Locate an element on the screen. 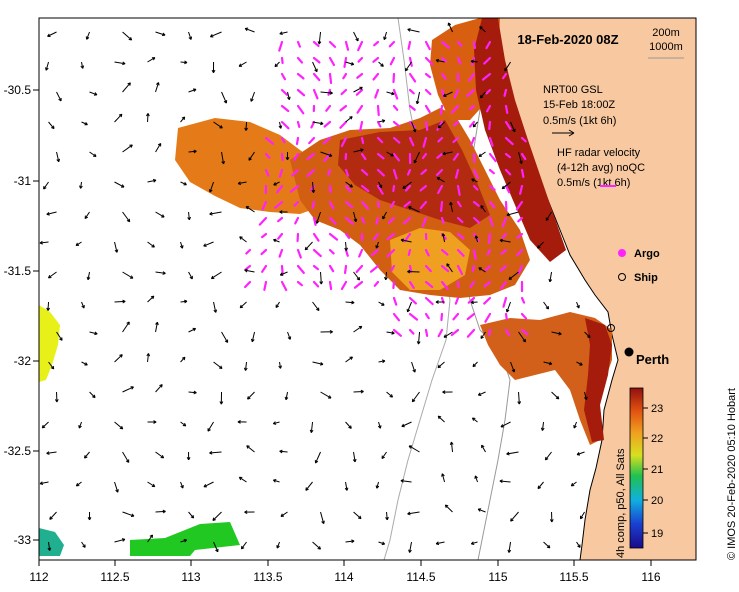 The height and width of the screenshot is (592, 739). x-tick-label: 113 is located at coordinates (190, 577).